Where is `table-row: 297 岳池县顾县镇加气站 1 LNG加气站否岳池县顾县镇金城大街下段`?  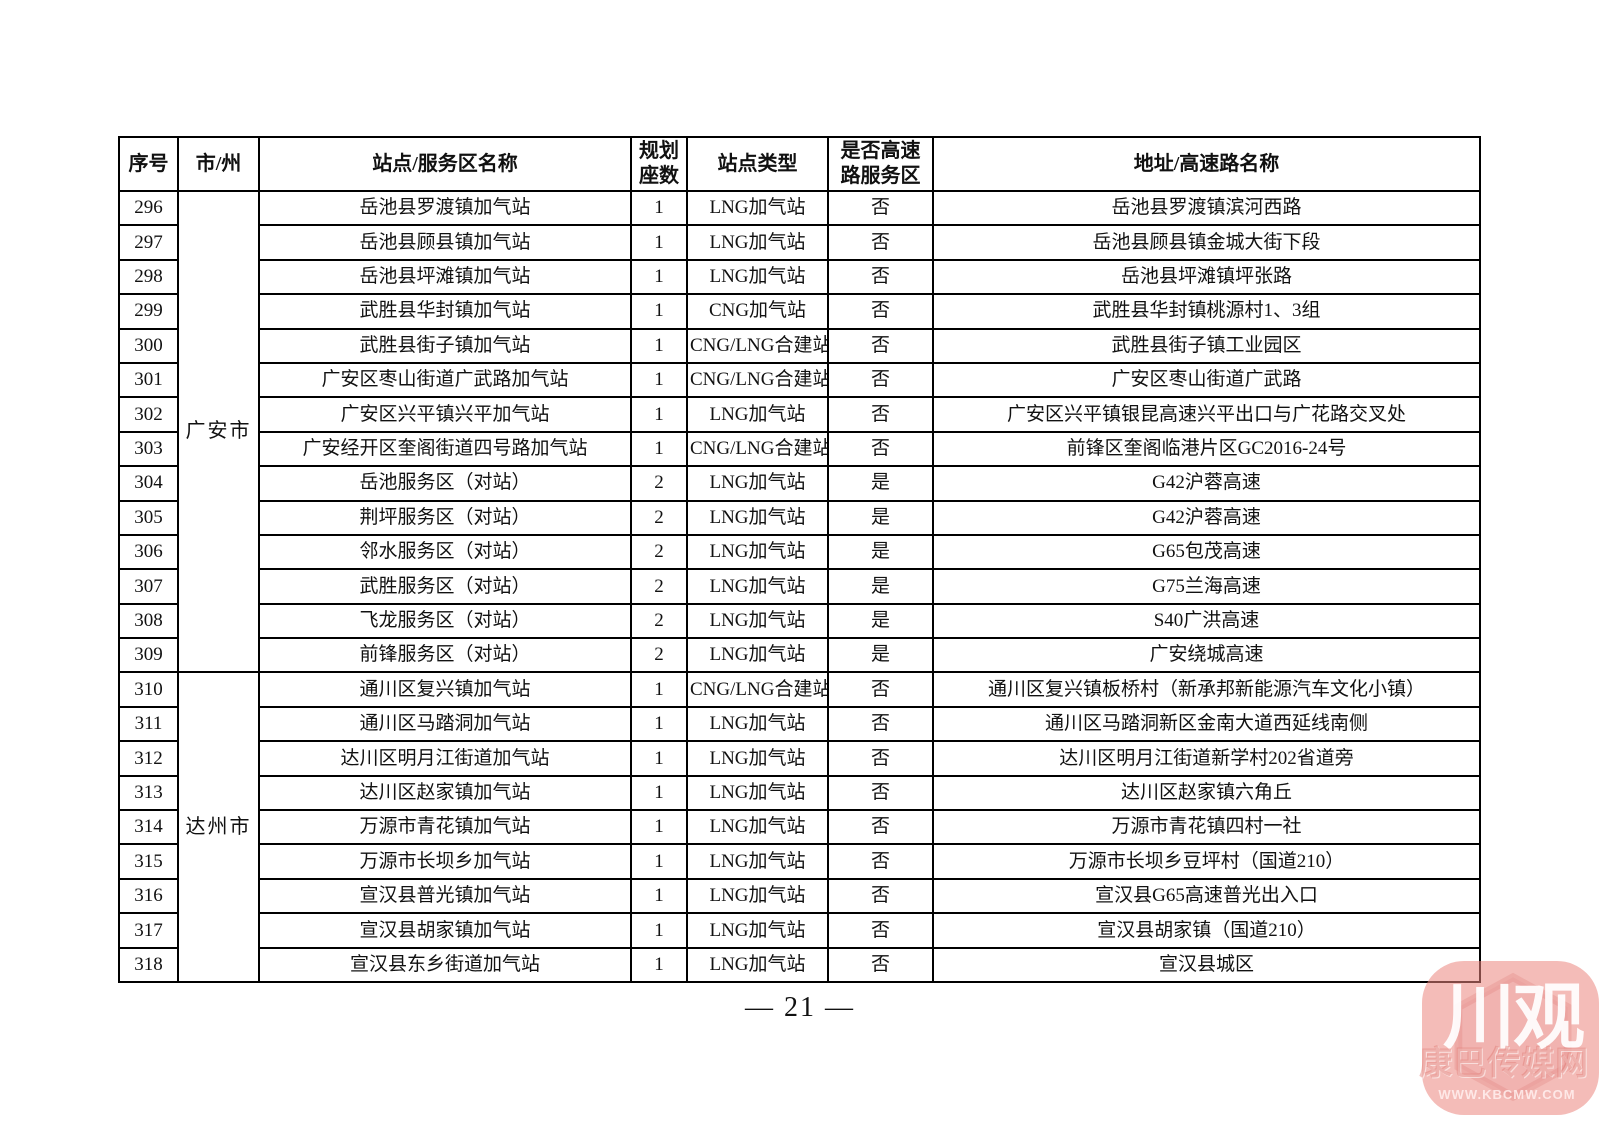 table-row: 297 岳池县顾县镇加气站 1 LNG加气站否岳池县顾县镇金城大街下段 is located at coordinates (799, 242).